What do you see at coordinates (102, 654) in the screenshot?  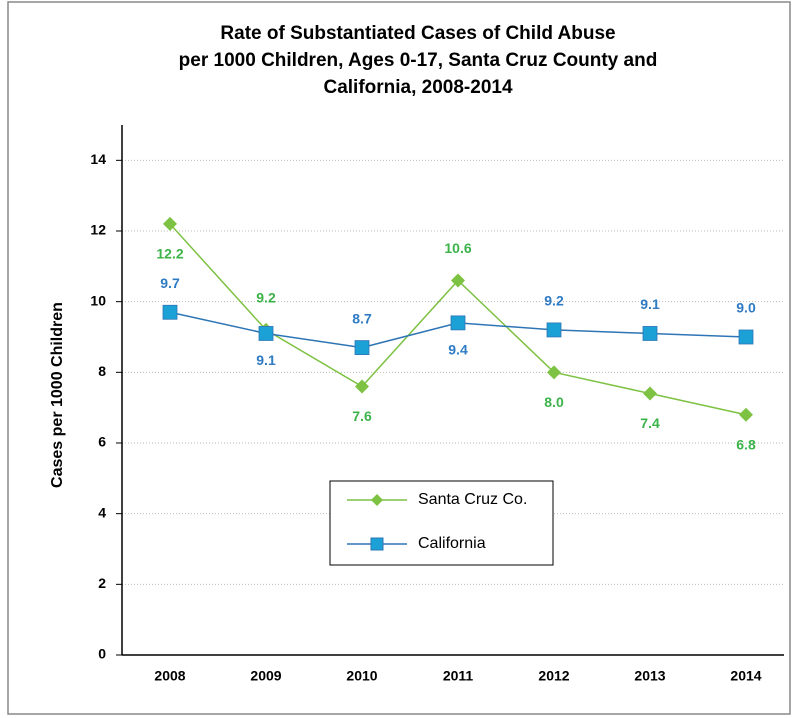 I see `y-tick-label: 0` at bounding box center [102, 654].